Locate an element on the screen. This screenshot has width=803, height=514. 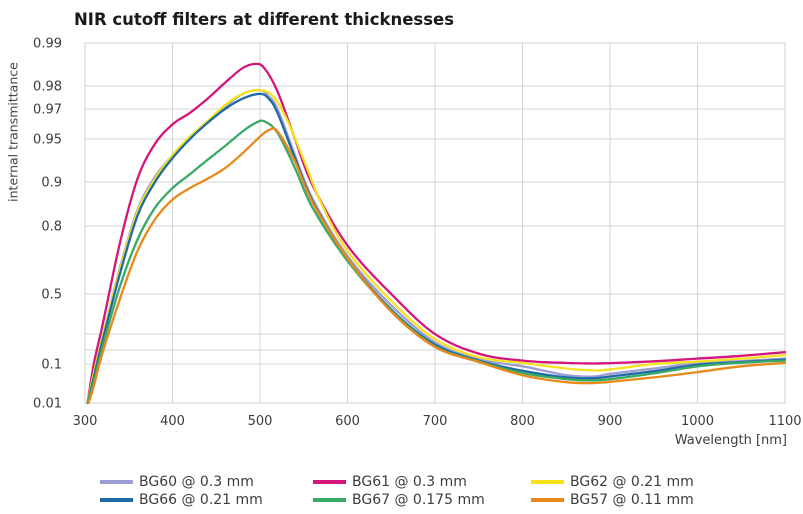
legend-item: BG57 @ 0.11 mm is located at coordinates (612, 500).